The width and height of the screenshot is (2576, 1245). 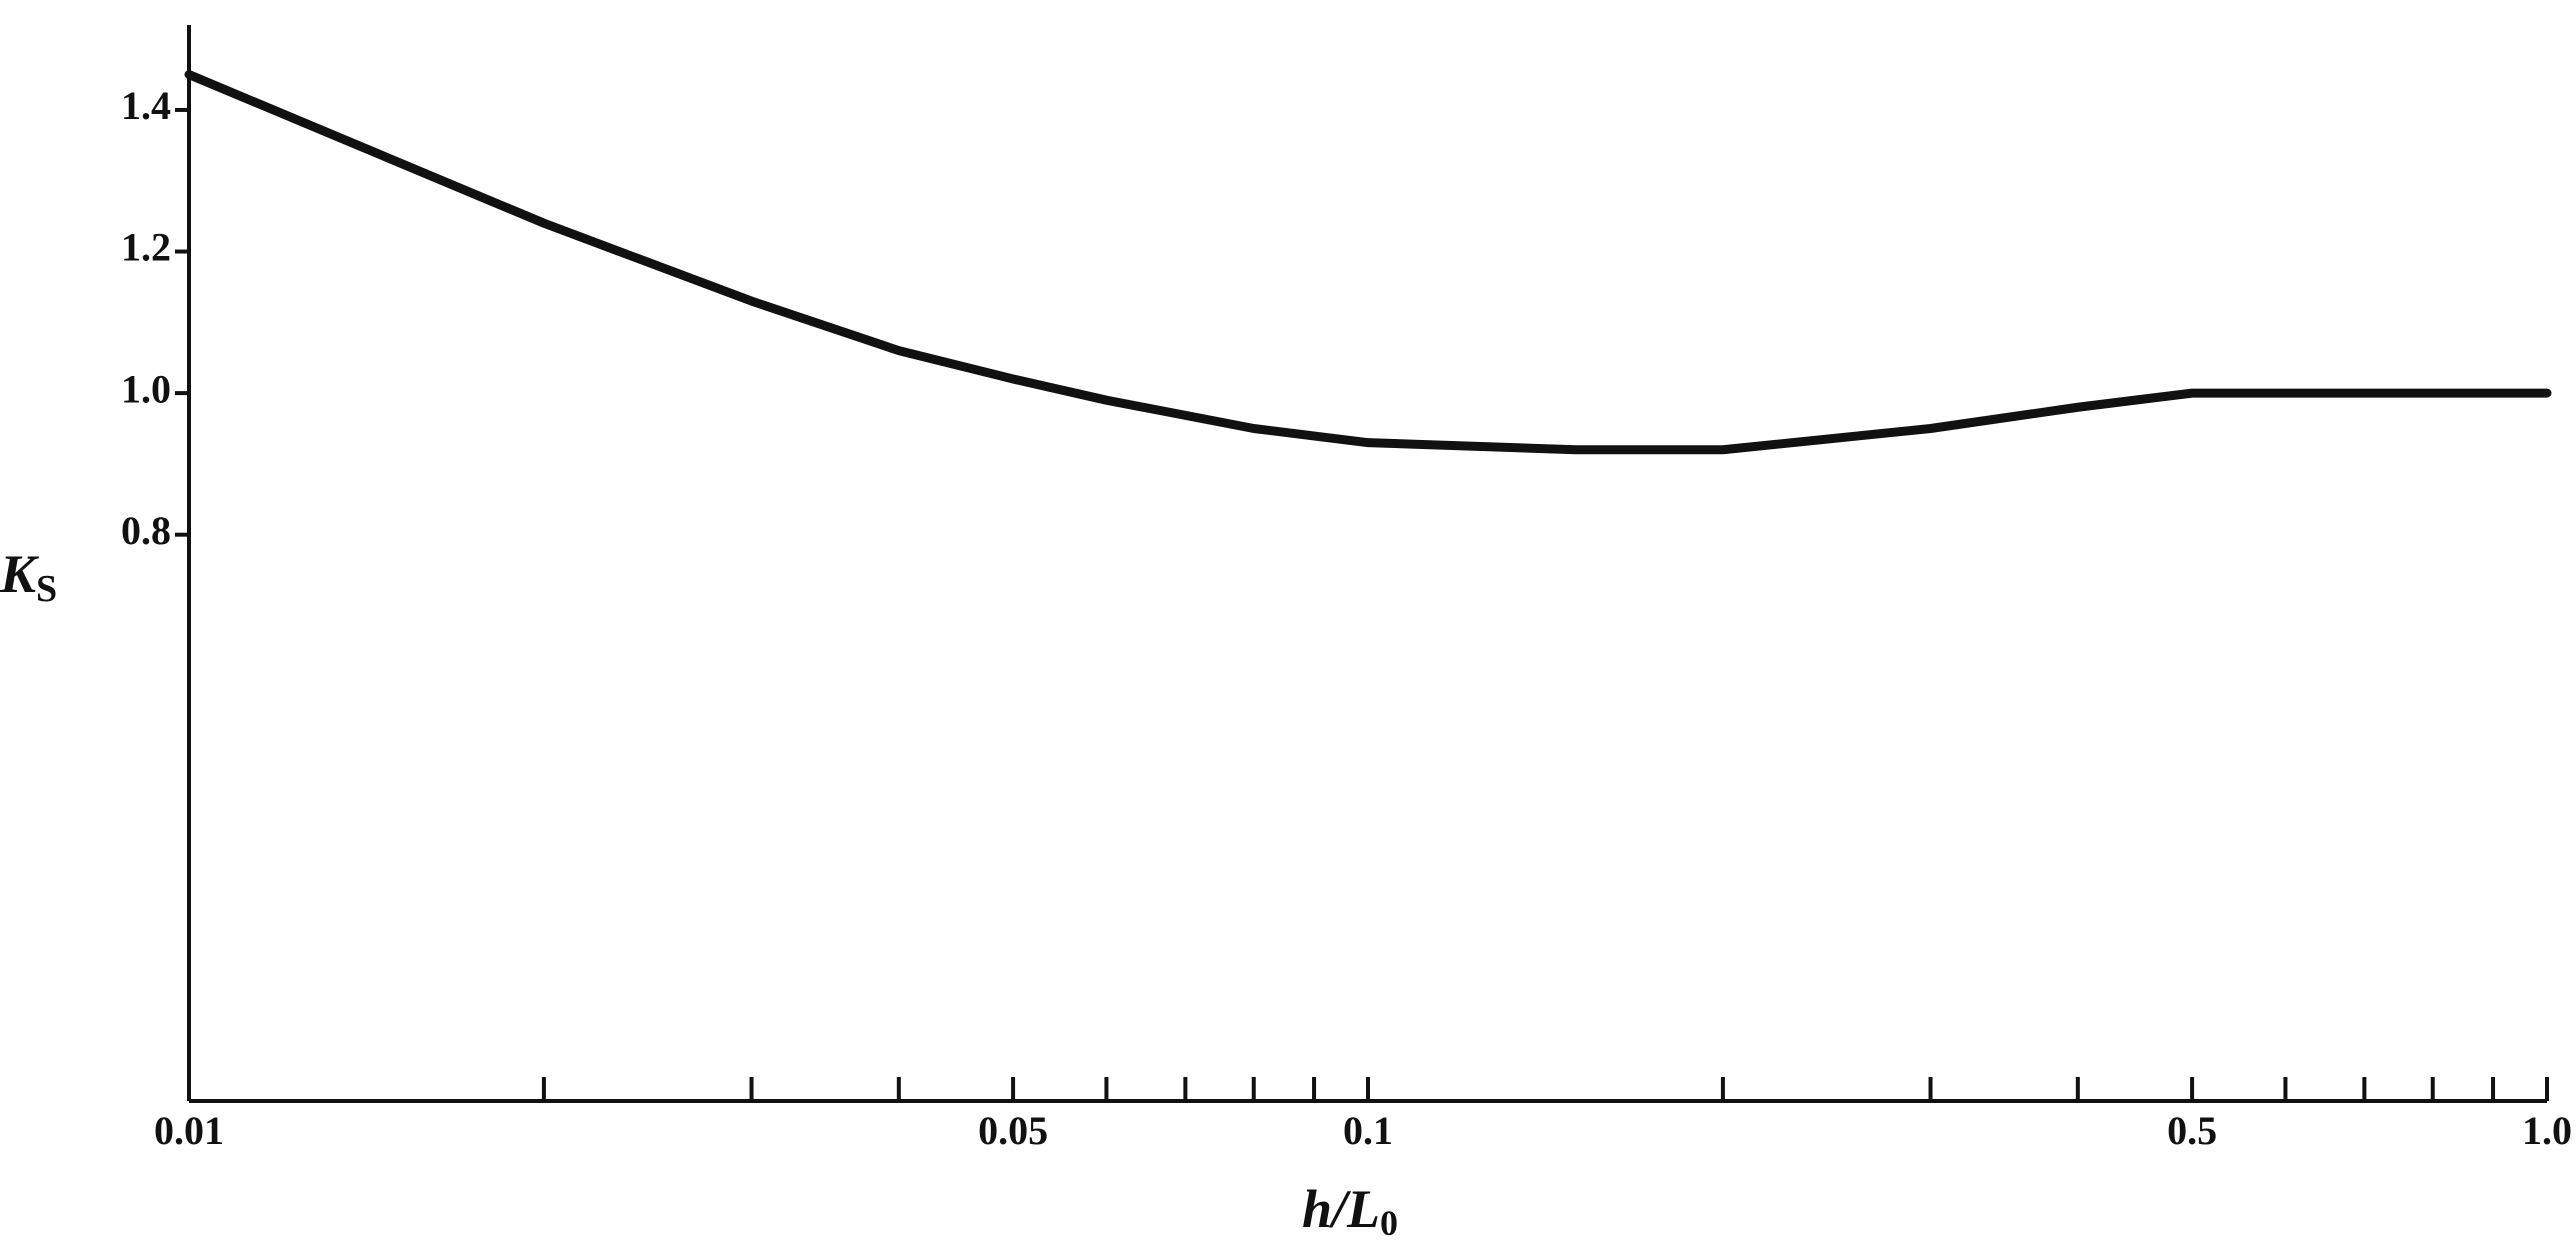 I want to click on x-axis-label-sub: 0, so click(x=1389, y=1223).